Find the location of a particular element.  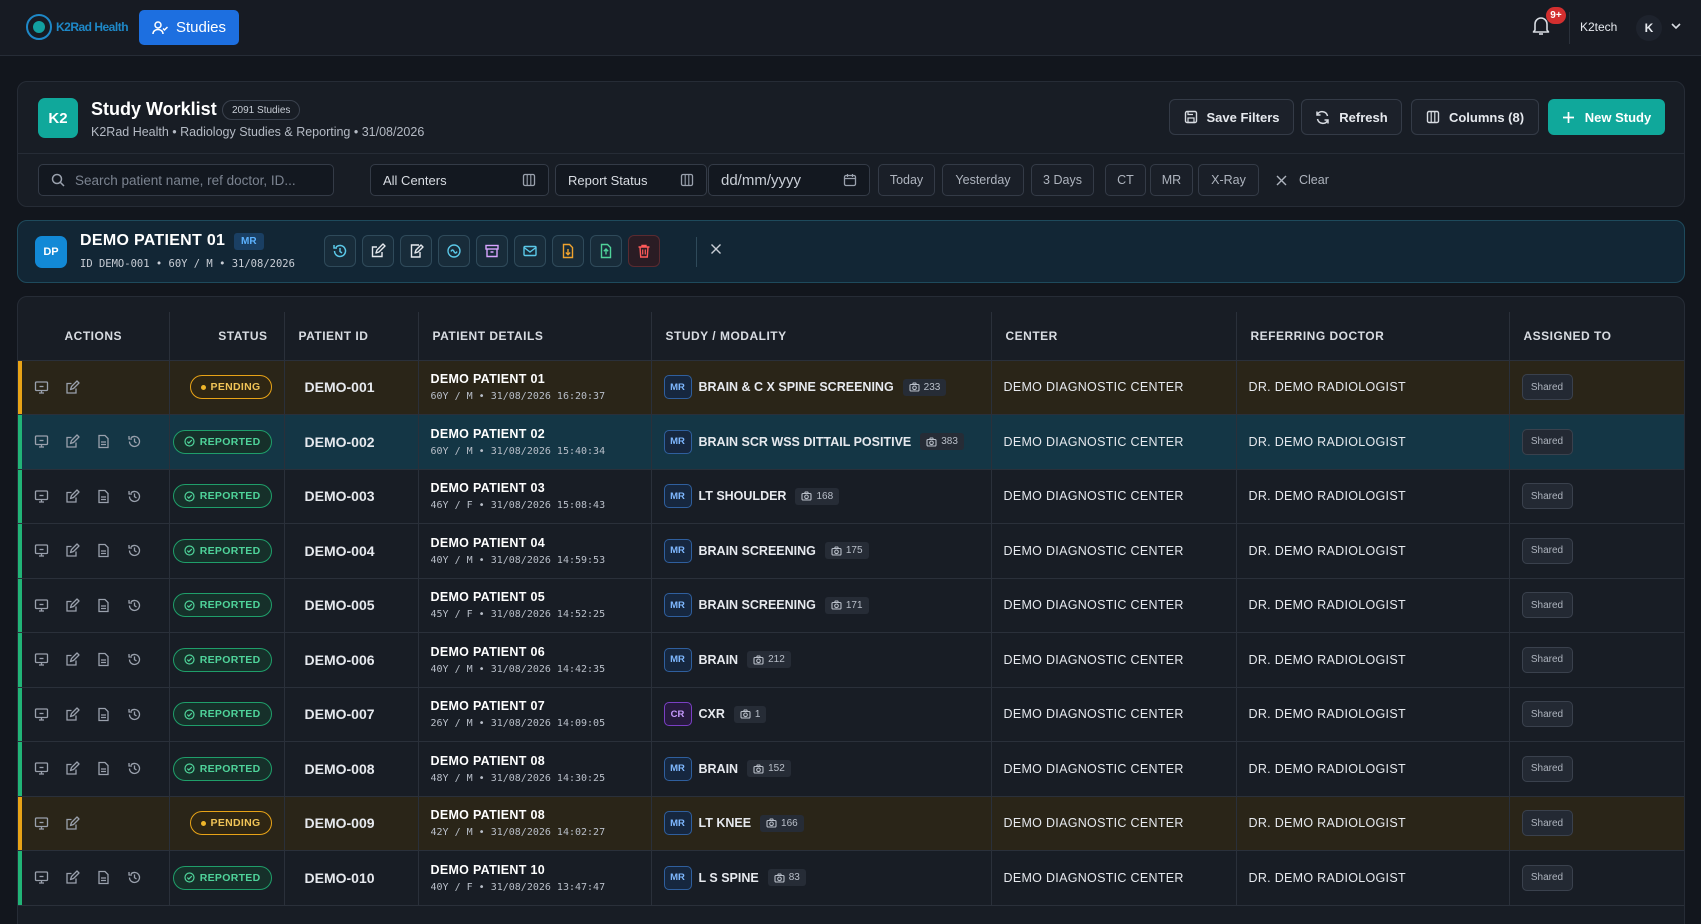

sign-report-button is located at coordinates (416, 251).